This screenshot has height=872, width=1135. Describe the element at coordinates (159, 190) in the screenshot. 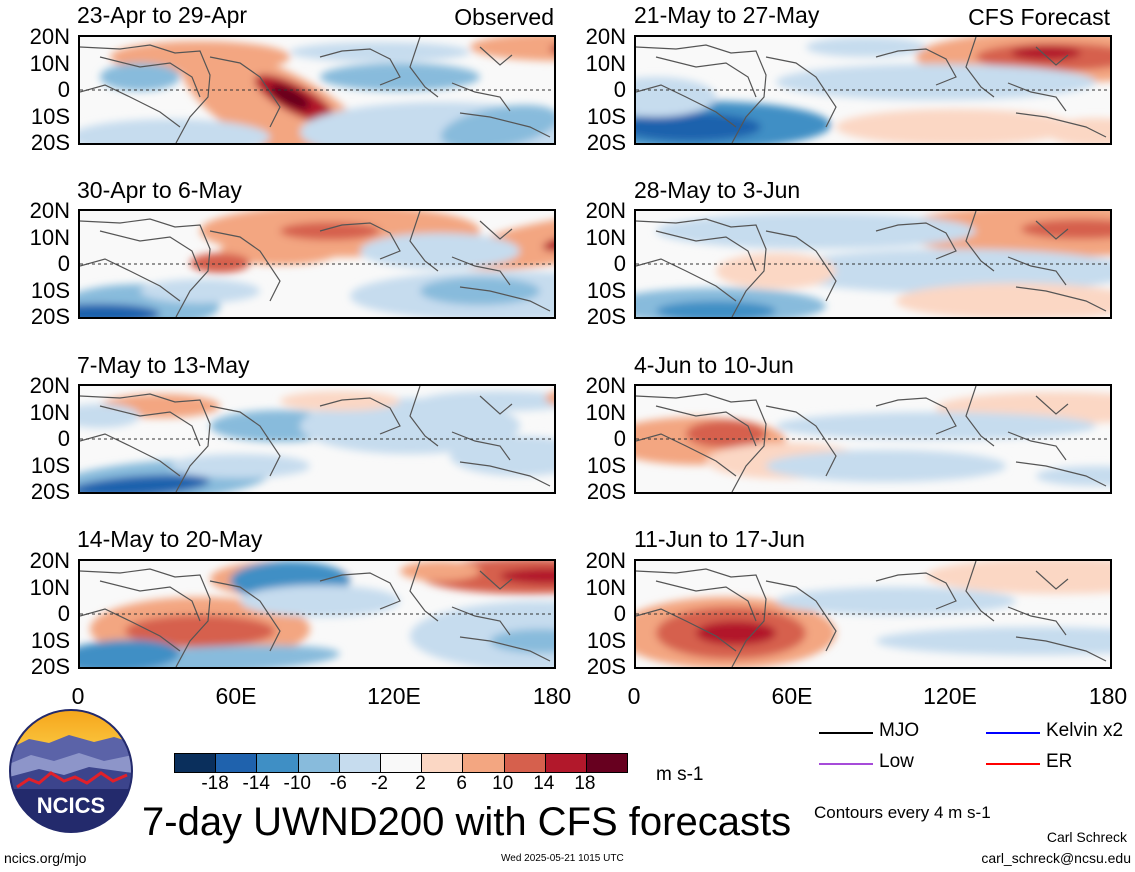

I see `panel-title: 30-Apr to 6-May` at that location.